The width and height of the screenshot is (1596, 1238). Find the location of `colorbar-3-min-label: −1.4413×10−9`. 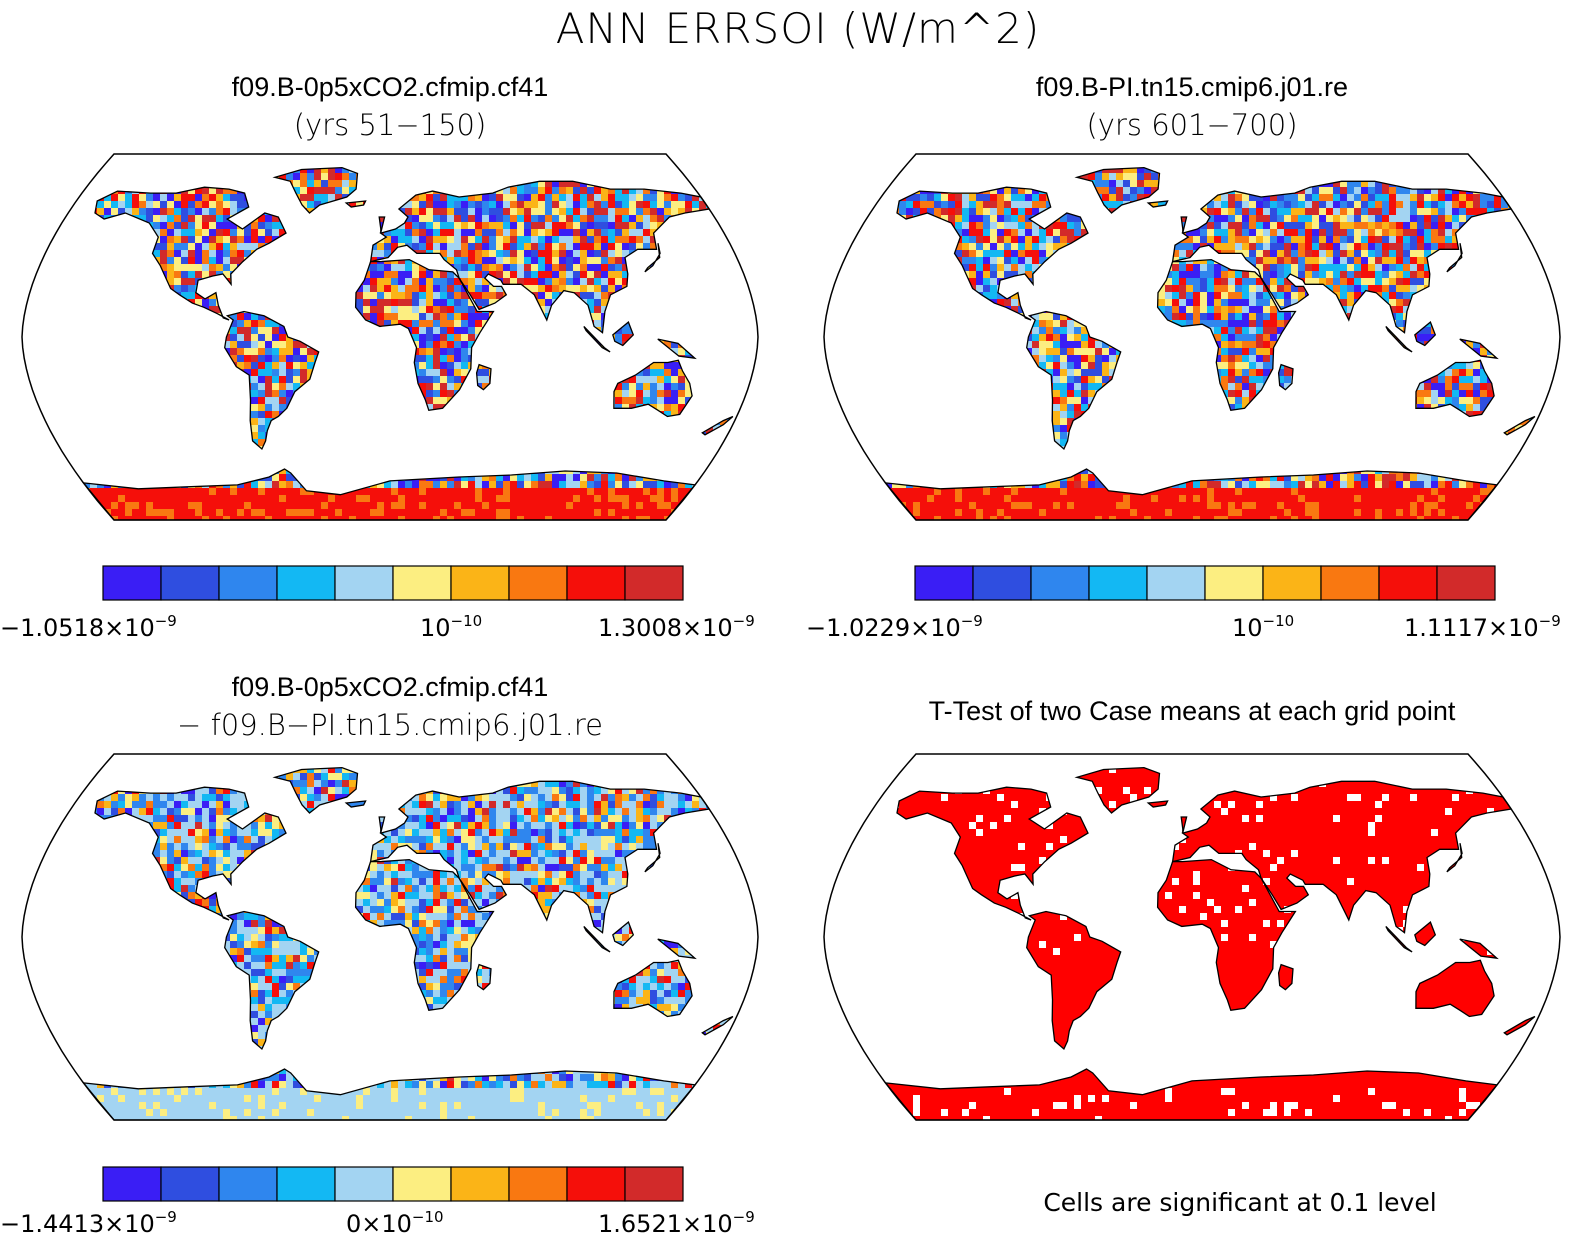

colorbar-3-min-label: −1.4413×10−9 is located at coordinates (88, 1223).